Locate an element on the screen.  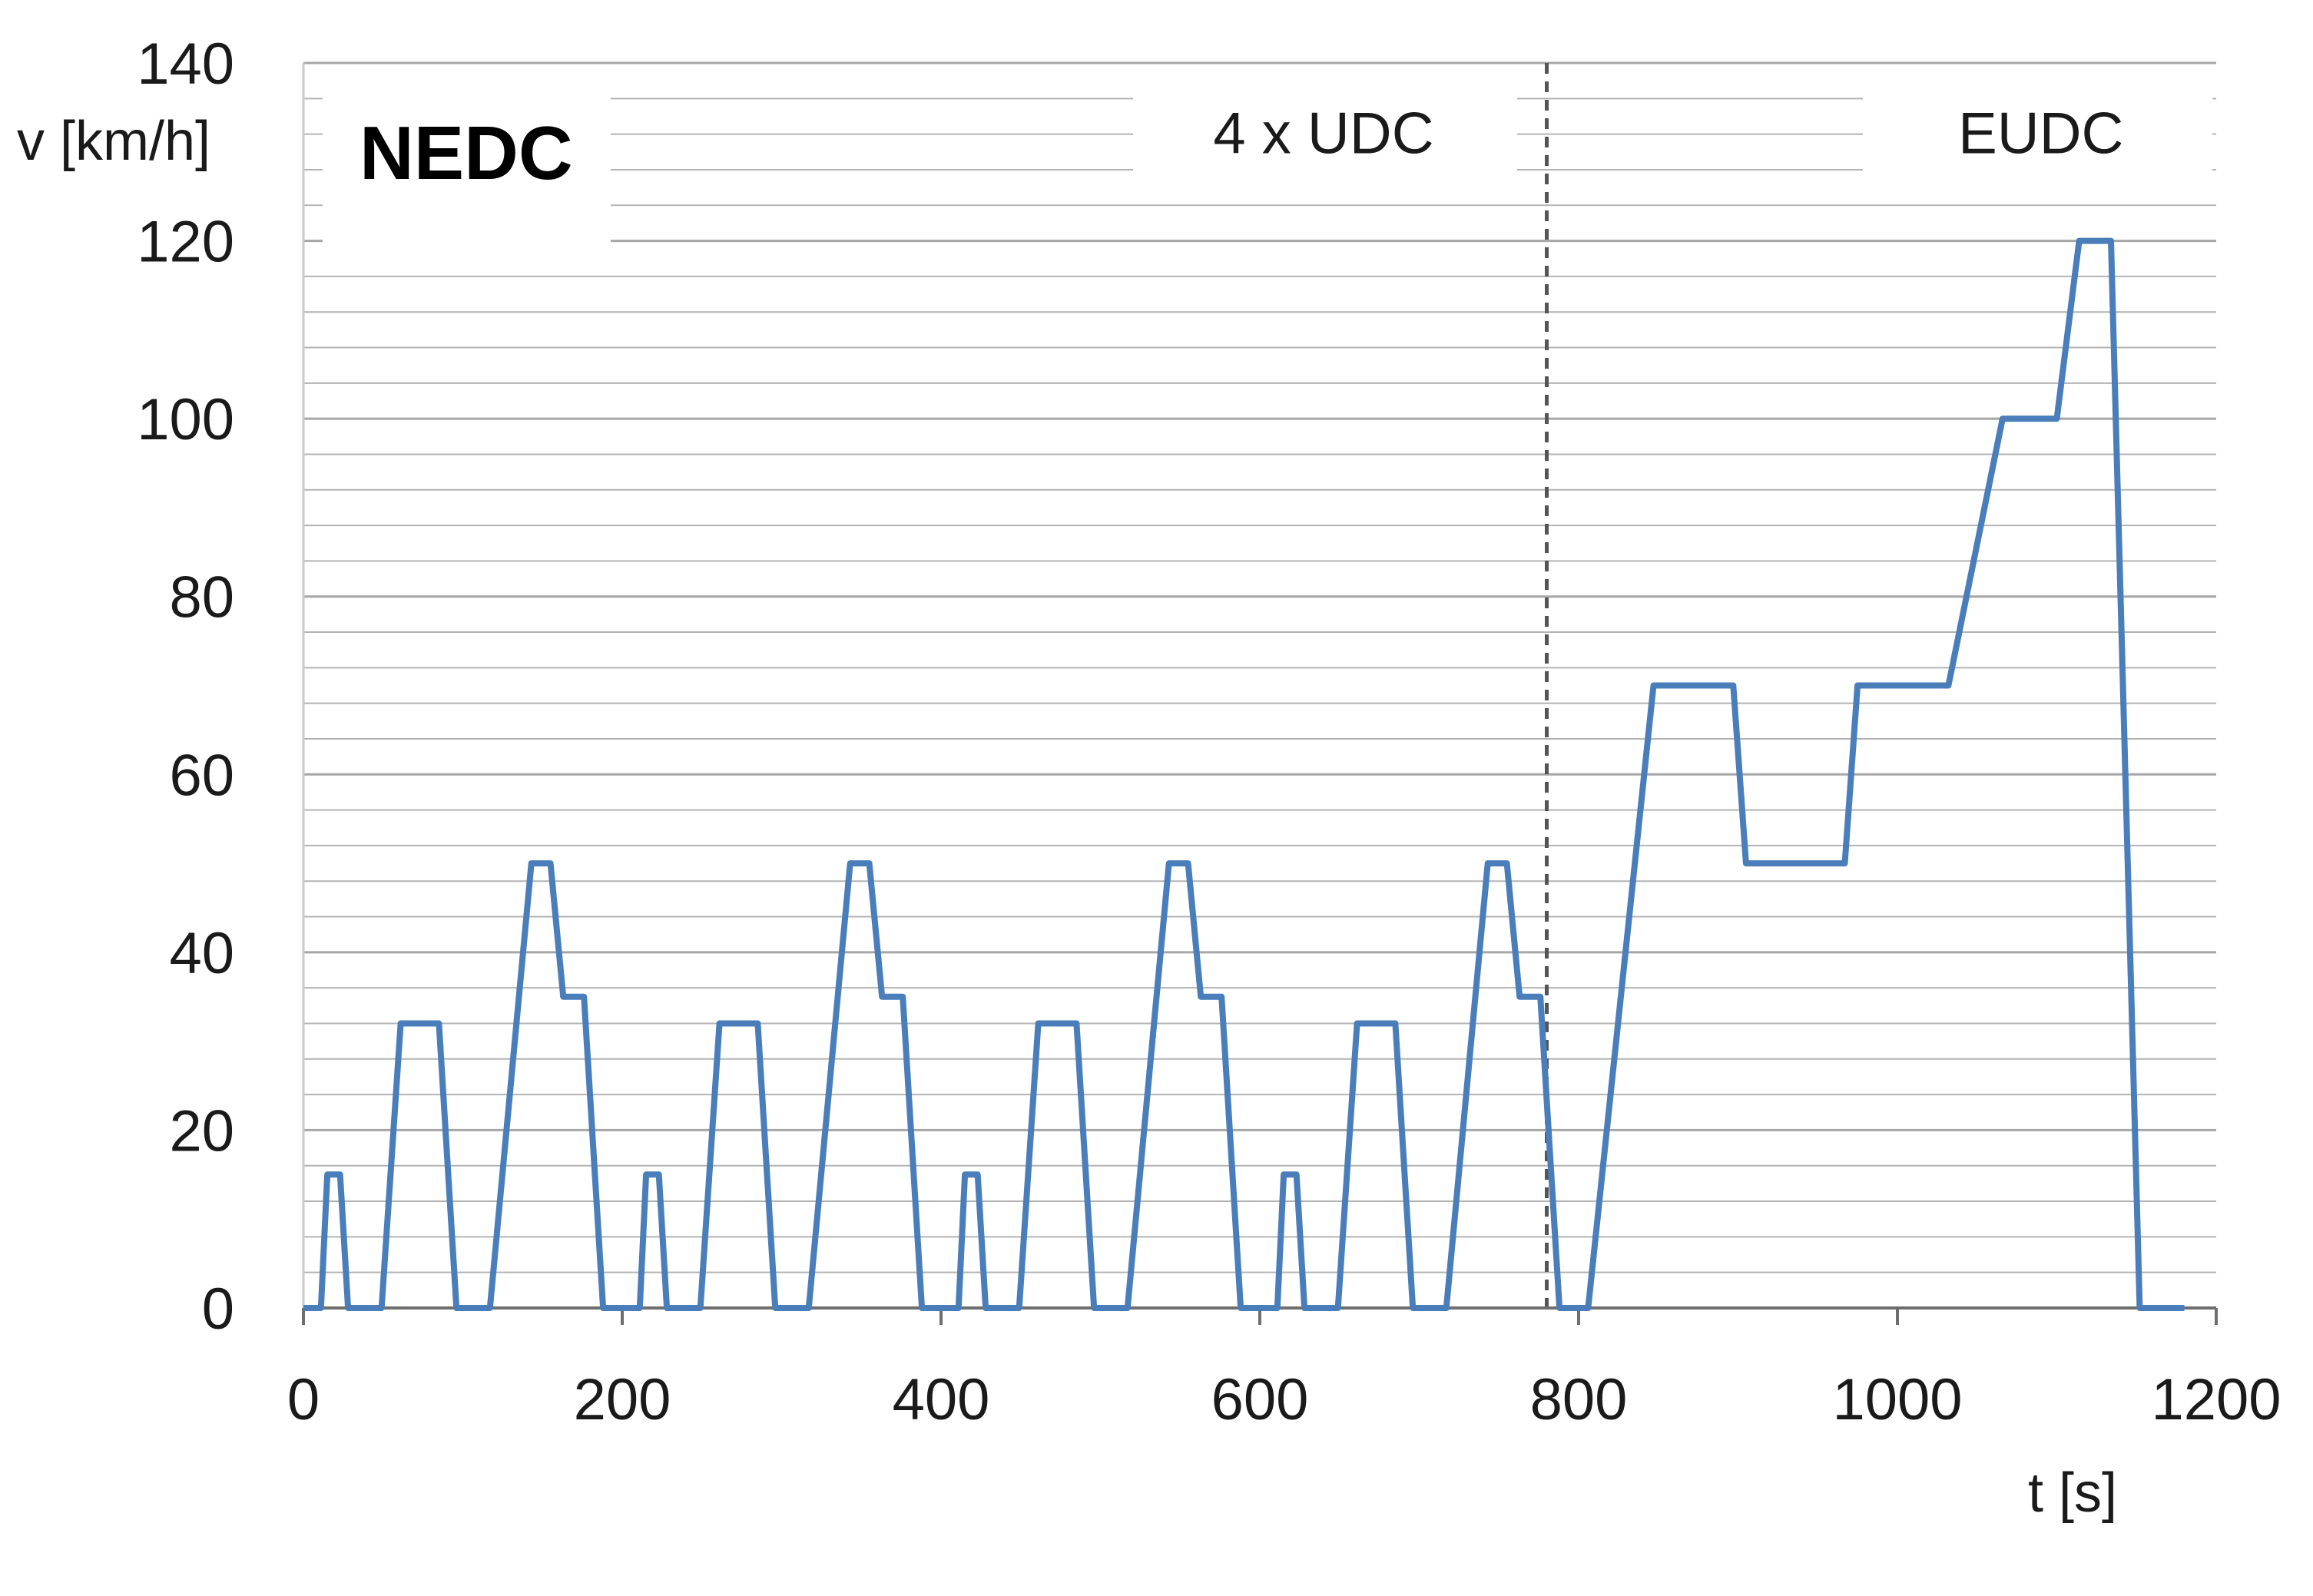
x-tick-labels: 0 200 400 600 800 1000 1200 is located at coordinates (1284, 1399).